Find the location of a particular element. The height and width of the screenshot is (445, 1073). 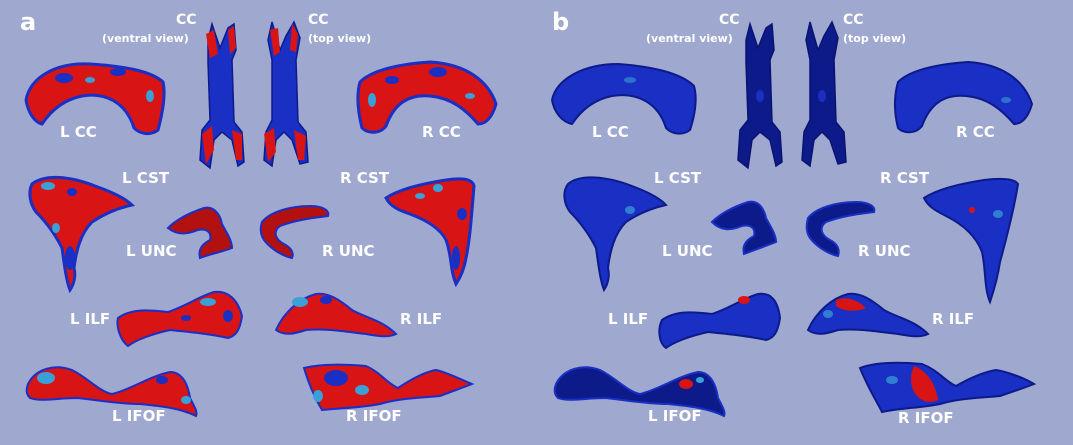

panel-b-l-cst-label: L CST is located at coordinates (678, 178).